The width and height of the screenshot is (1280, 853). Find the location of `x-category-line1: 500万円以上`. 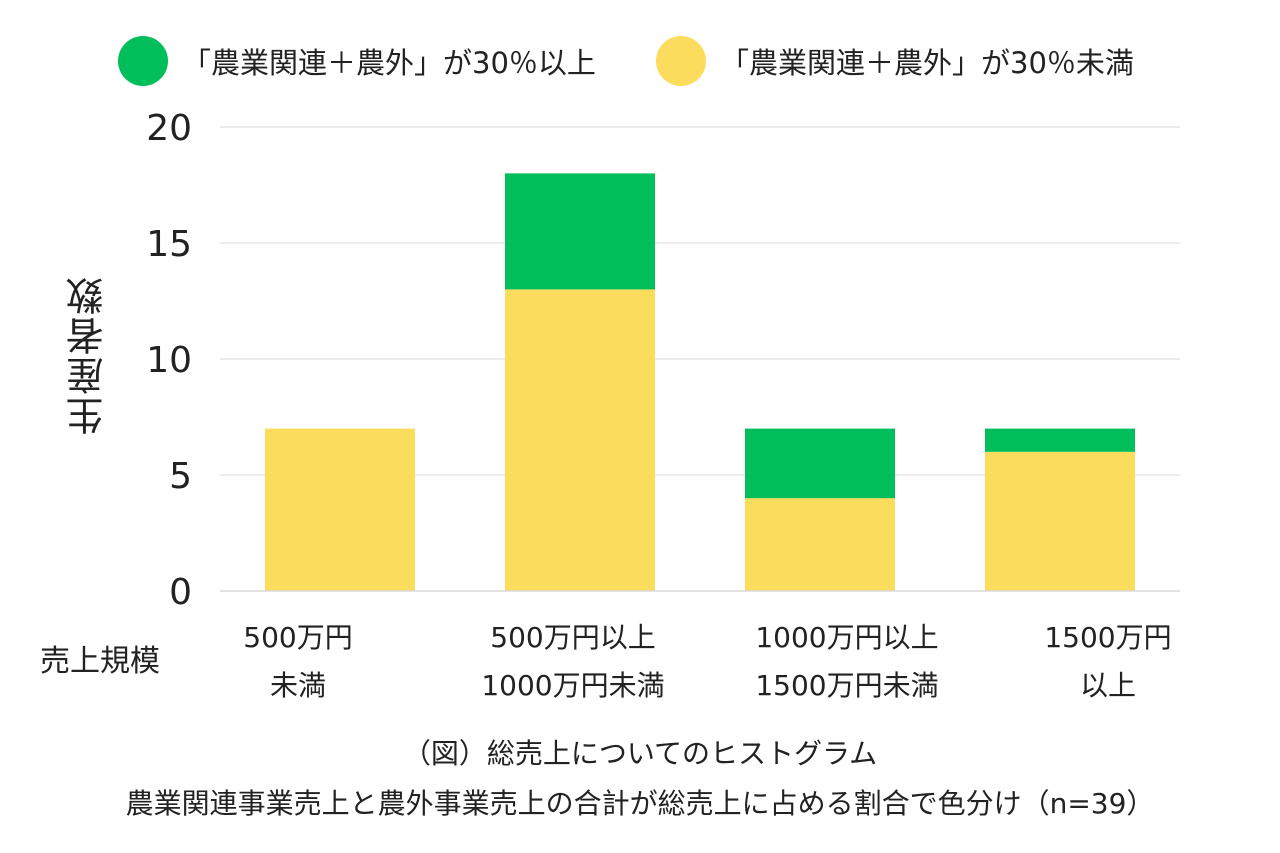

x-category-line1: 500万円以上 is located at coordinates (573, 637).